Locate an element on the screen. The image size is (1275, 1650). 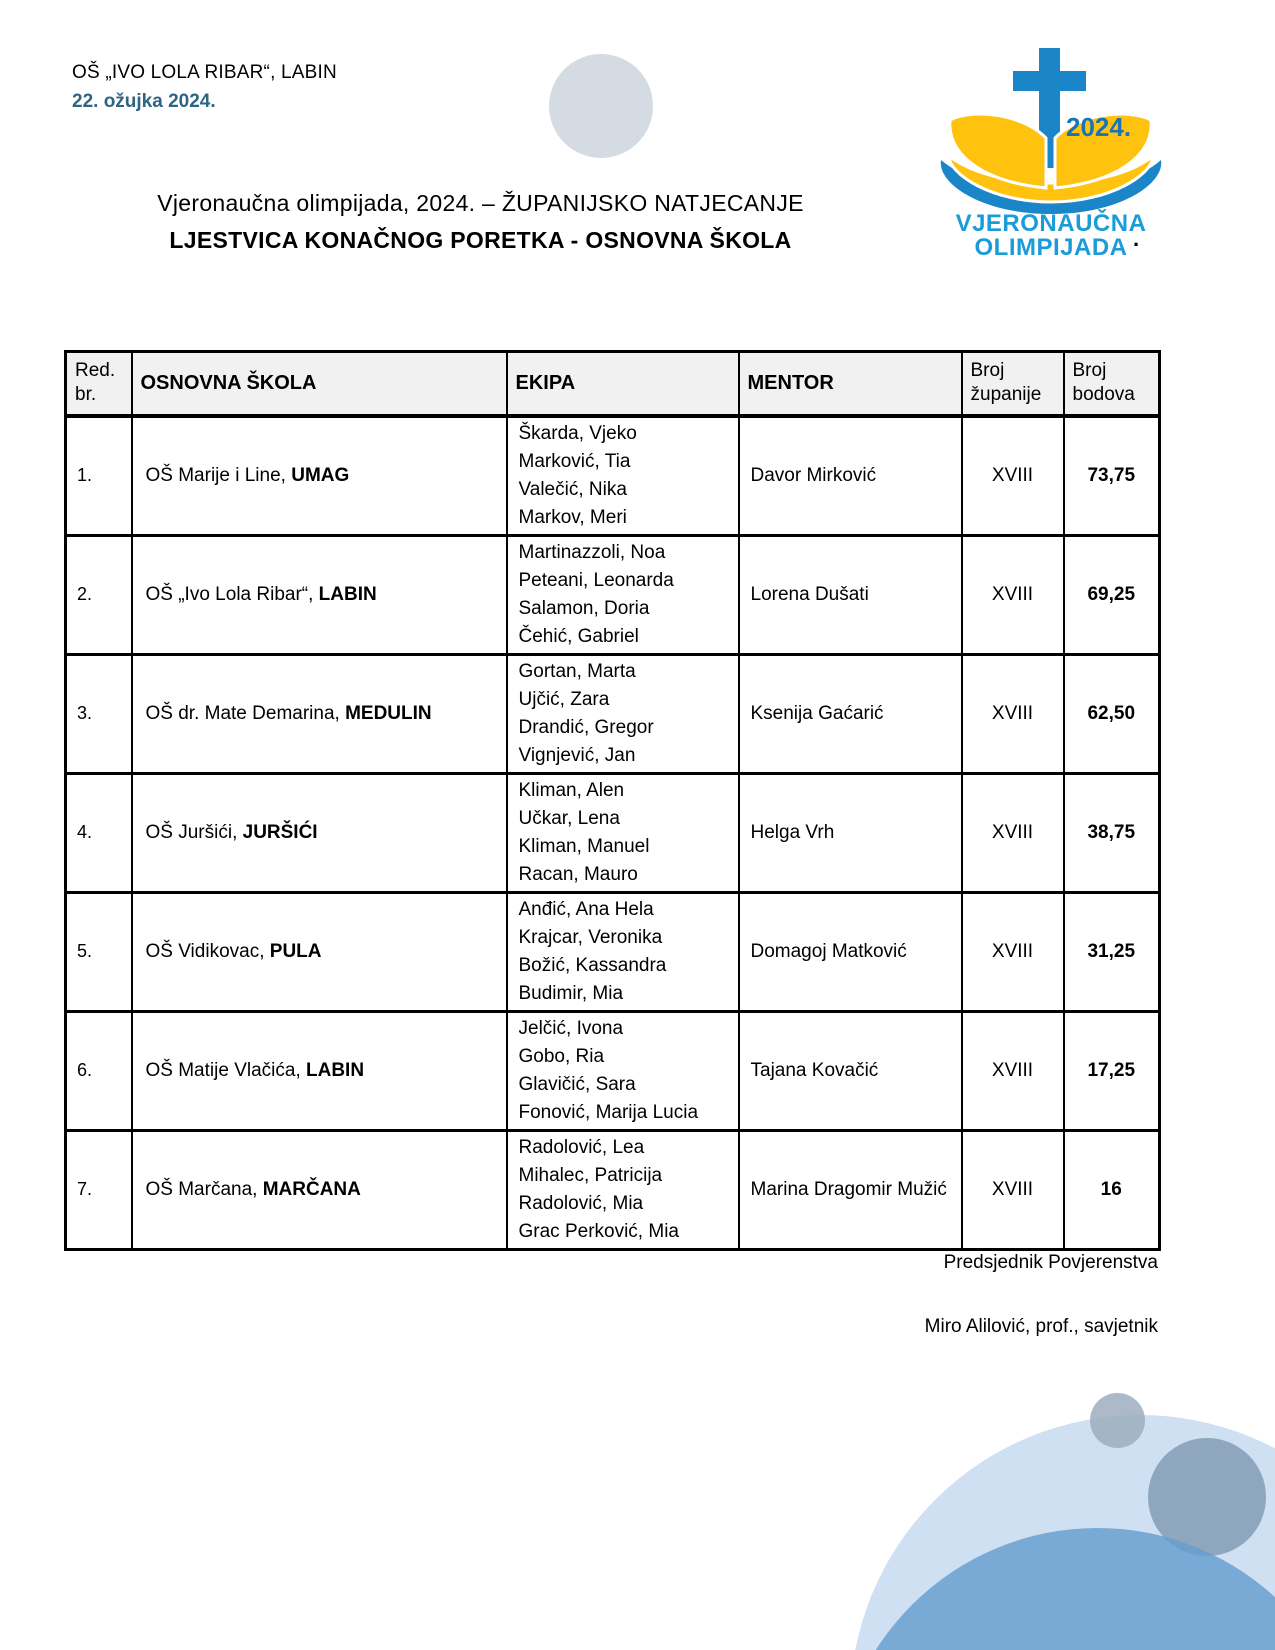
team-member: Gobo, Ria is located at coordinates (561, 1056).